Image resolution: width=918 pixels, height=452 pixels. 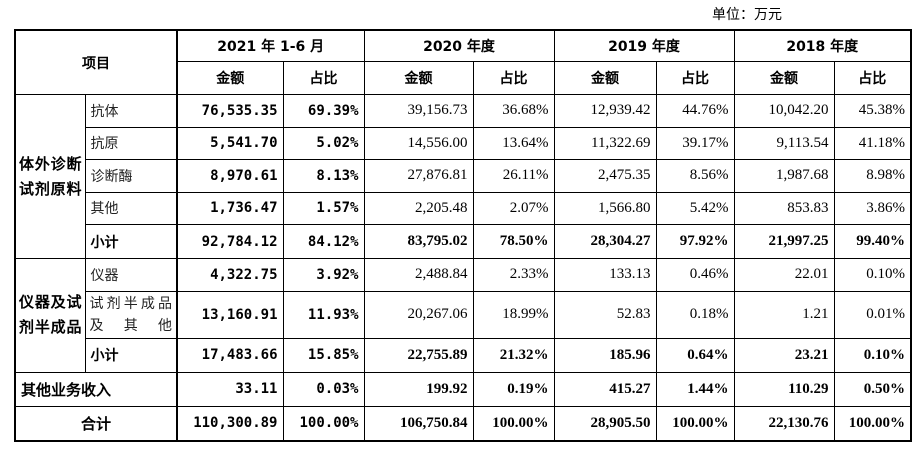 I want to click on cell-value: 1.21, so click(x=784, y=314).